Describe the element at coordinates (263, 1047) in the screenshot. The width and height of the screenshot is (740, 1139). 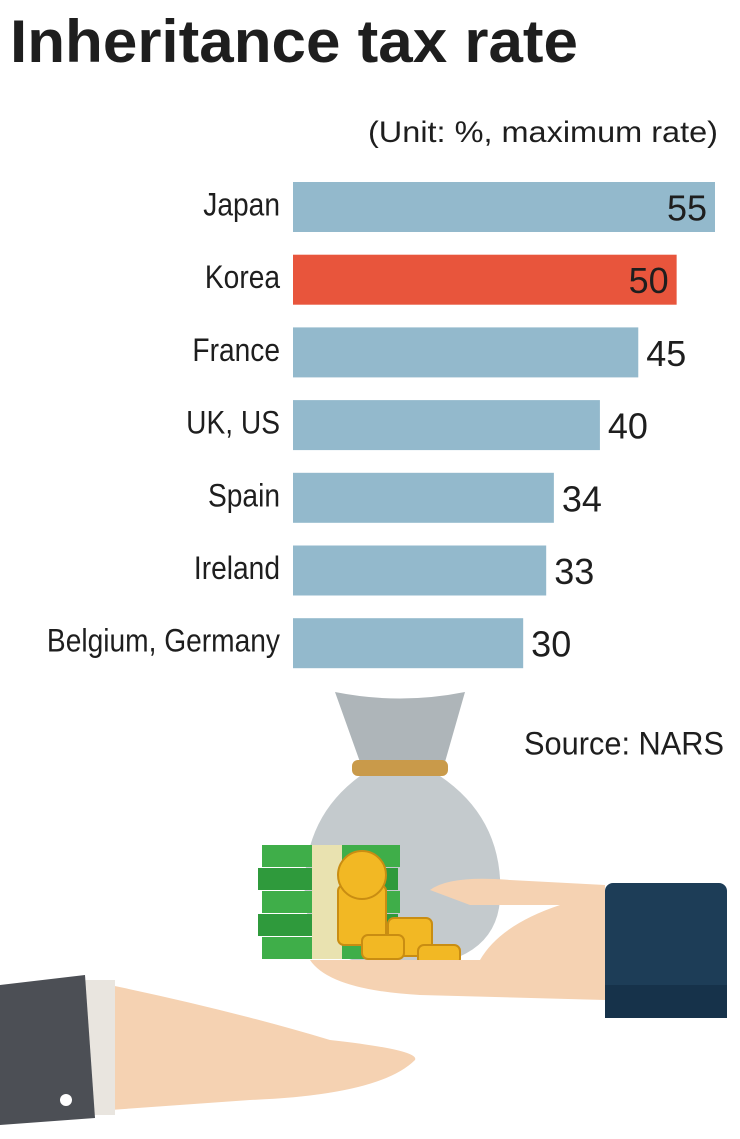
I see `left-hand` at that location.